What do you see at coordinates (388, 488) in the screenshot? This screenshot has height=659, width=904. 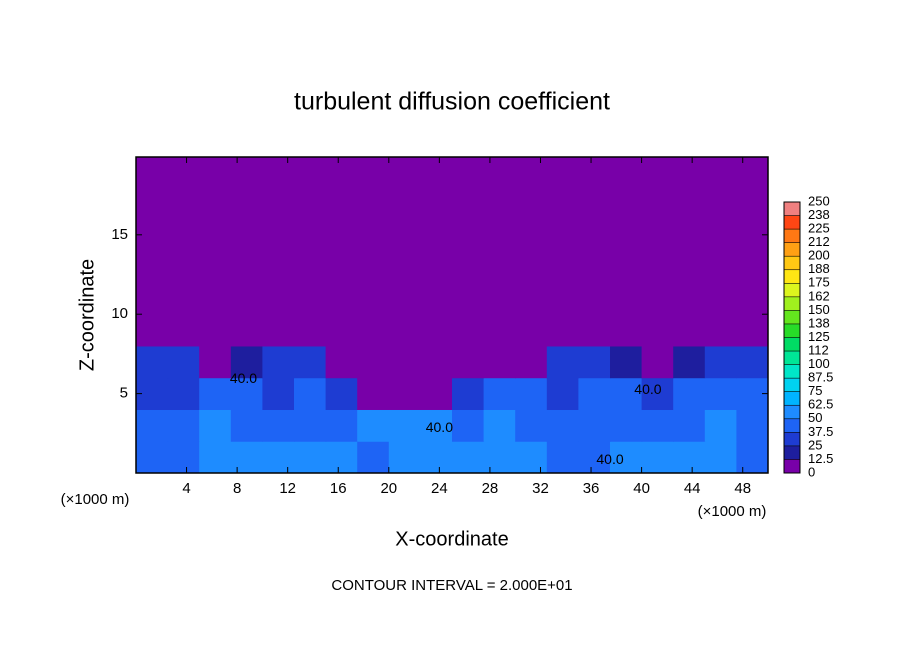 I see `x-tick-label: 20` at bounding box center [388, 488].